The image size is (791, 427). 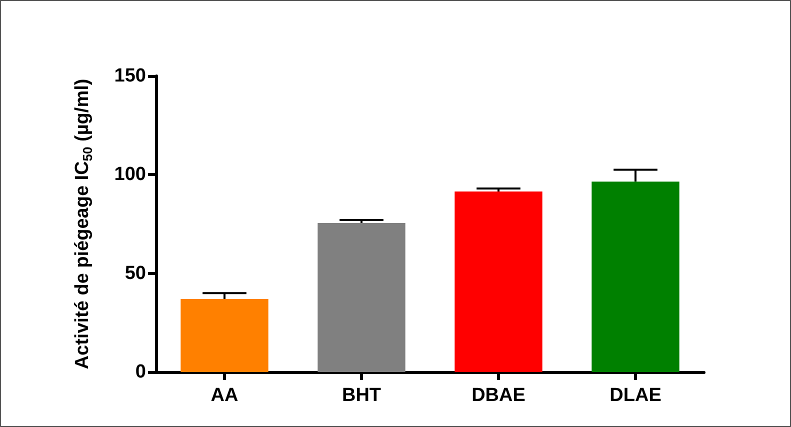 I want to click on x-tick-label: DLAE, so click(x=636, y=395).